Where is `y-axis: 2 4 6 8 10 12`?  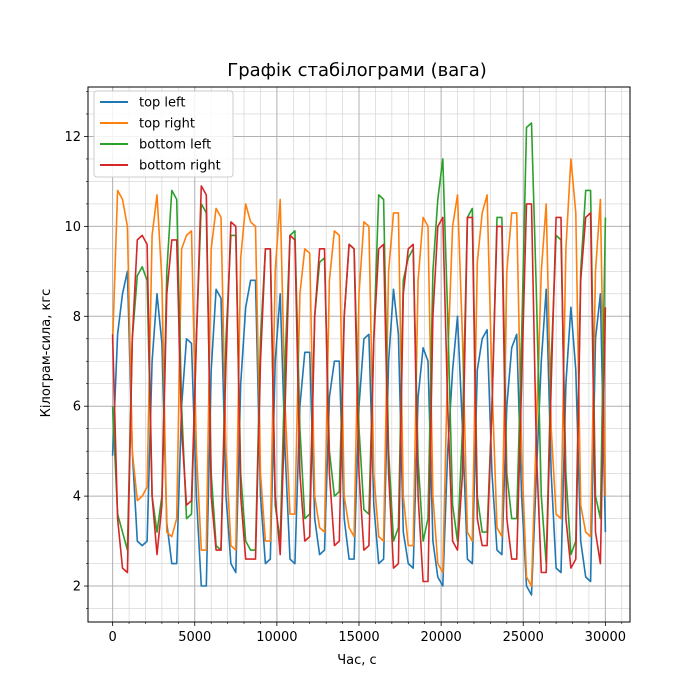
y-axis: 2 4 6 8 10 12 is located at coordinates (76, 350).